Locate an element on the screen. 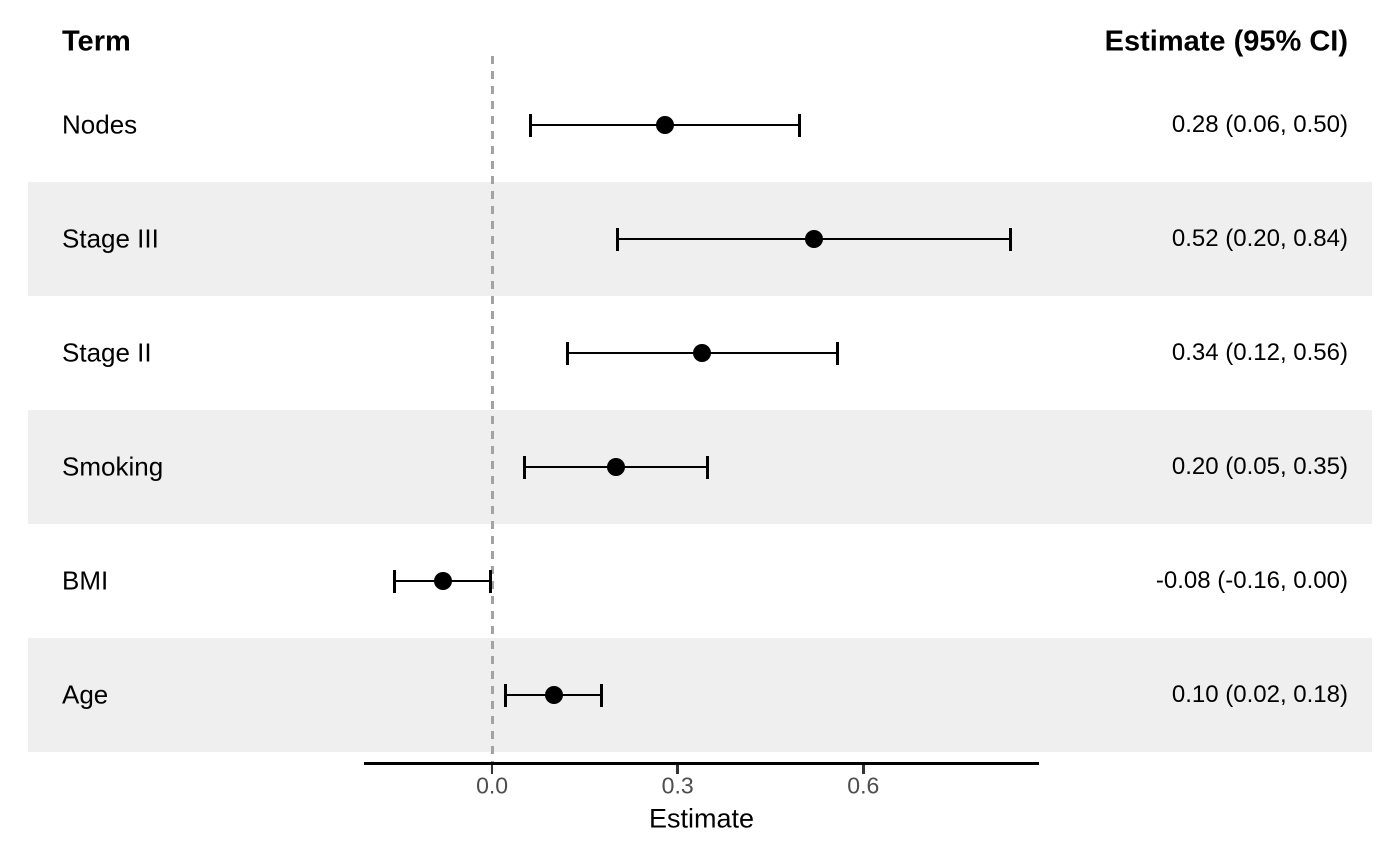  term-label: Age is located at coordinates (85, 694).